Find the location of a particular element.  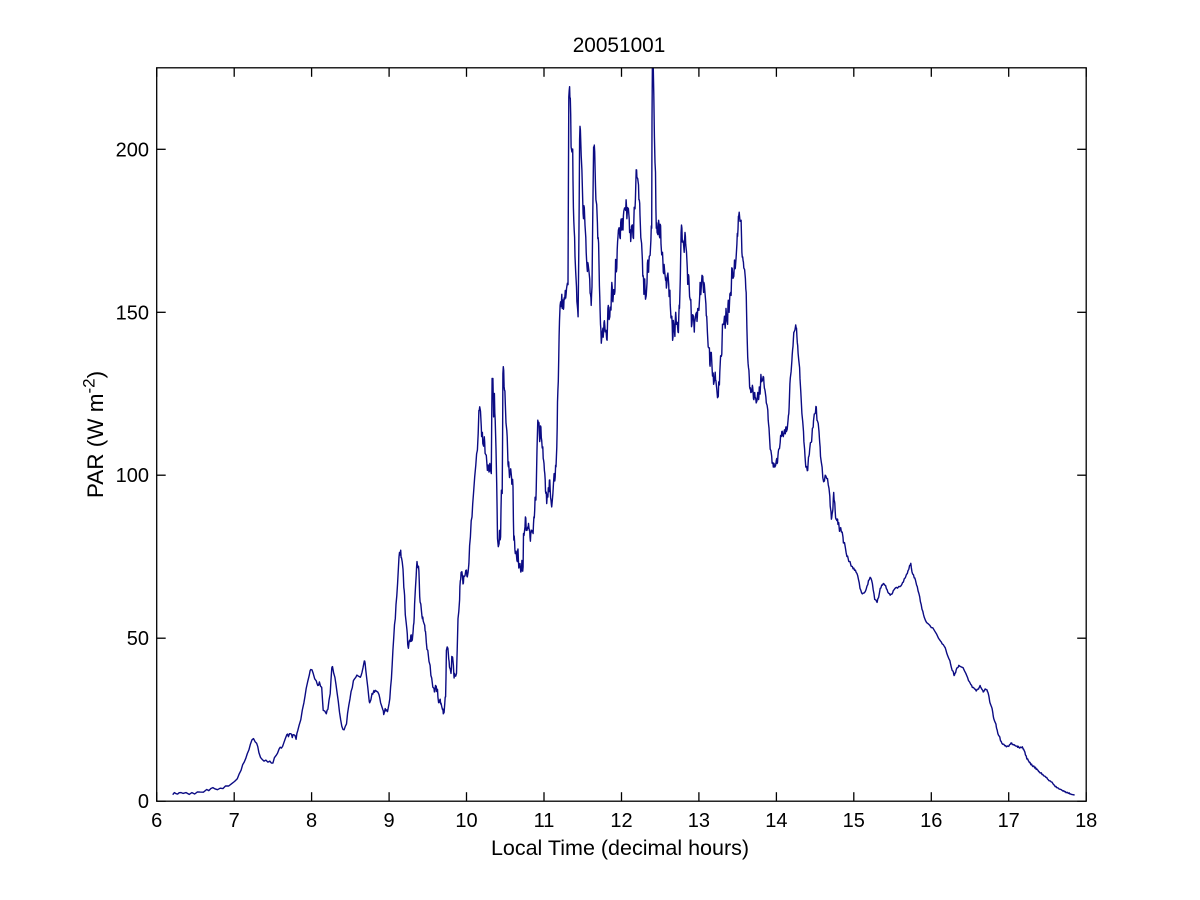

svg-text: 18 is located at coordinates (1086, 821).